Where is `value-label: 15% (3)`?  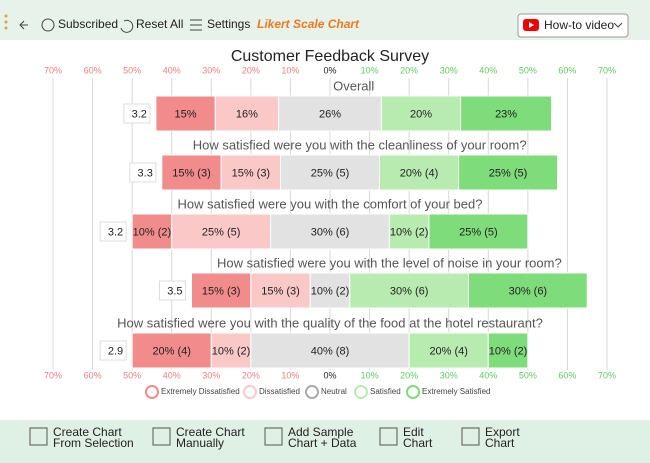 value-label: 15% (3) is located at coordinates (251, 173).